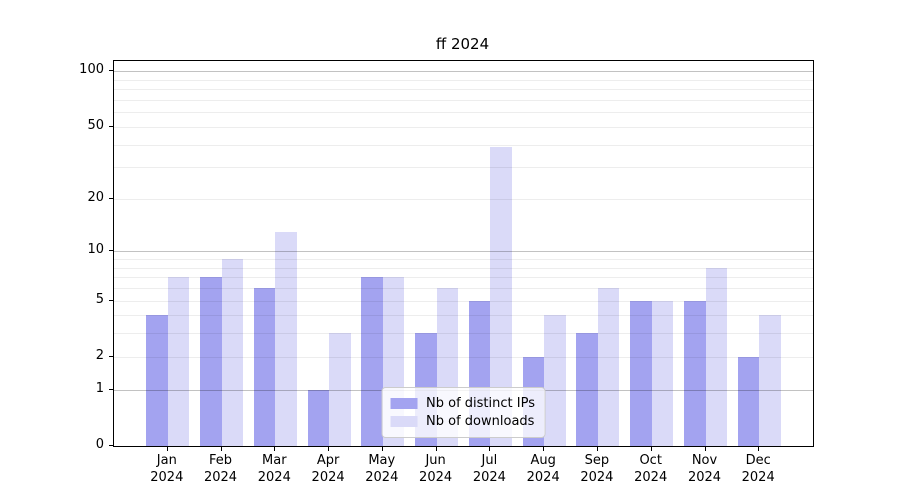  Describe the element at coordinates (220, 469) in the screenshot. I see `x-tick-label: Feb 2024` at that location.